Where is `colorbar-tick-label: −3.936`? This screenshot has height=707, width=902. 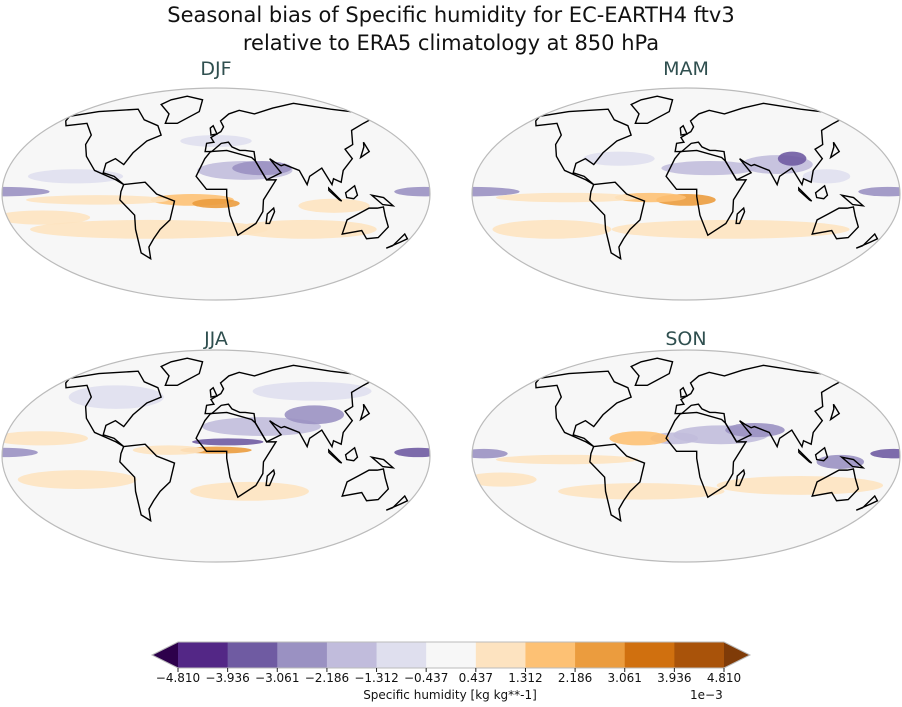 colorbar-tick-label: −3.936 is located at coordinates (227, 678).